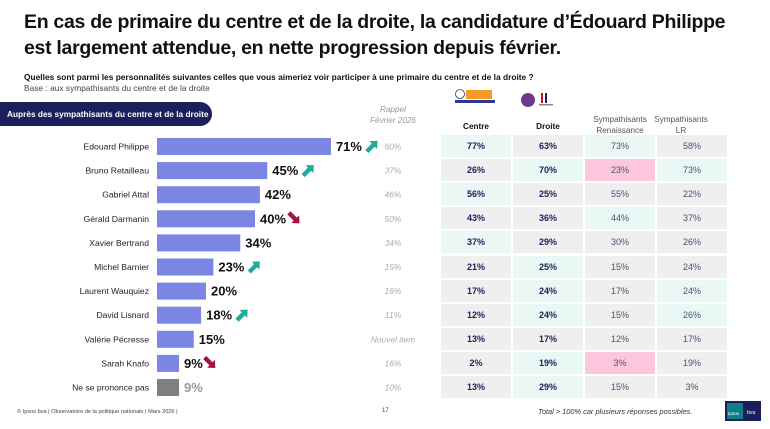 Image resolution: width=770 pixels, height=429 pixels. I want to click on category-label: Laurent Wauquiez, so click(114, 291).